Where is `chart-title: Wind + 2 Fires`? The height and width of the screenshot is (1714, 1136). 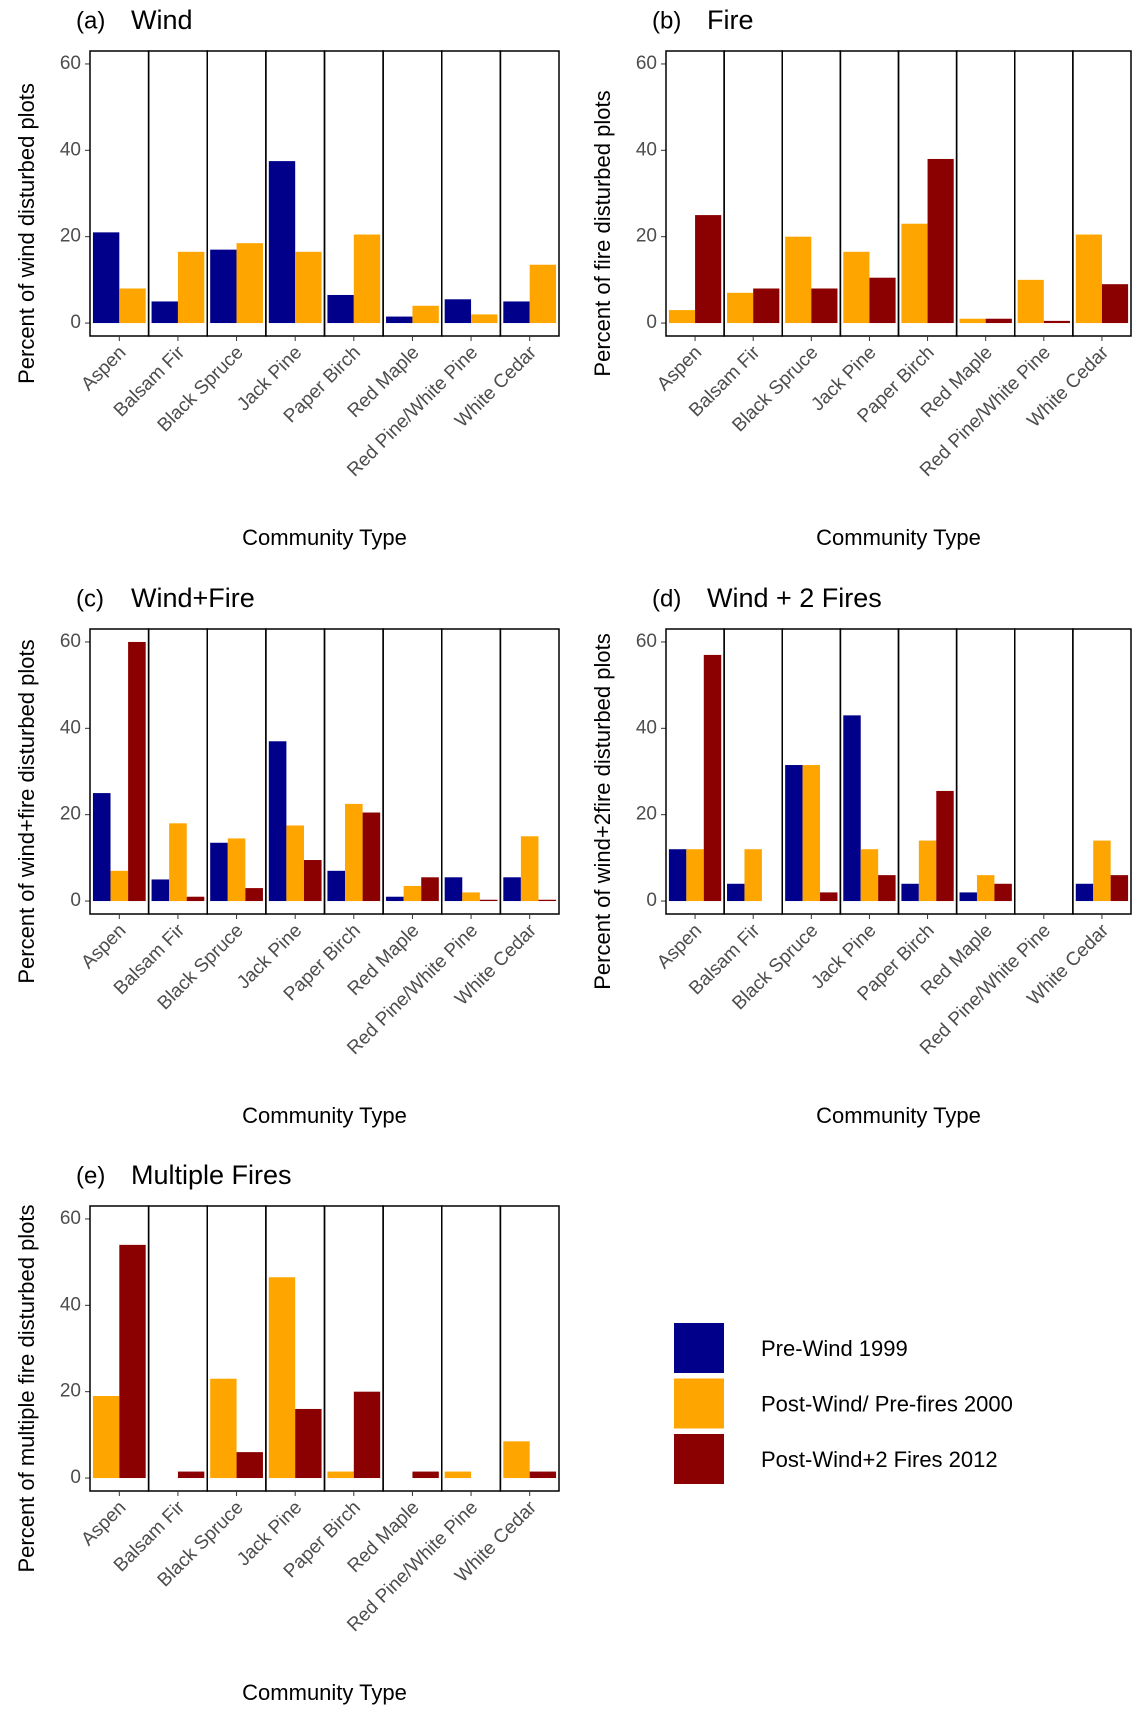 chart-title: Wind + 2 Fires is located at coordinates (794, 598).